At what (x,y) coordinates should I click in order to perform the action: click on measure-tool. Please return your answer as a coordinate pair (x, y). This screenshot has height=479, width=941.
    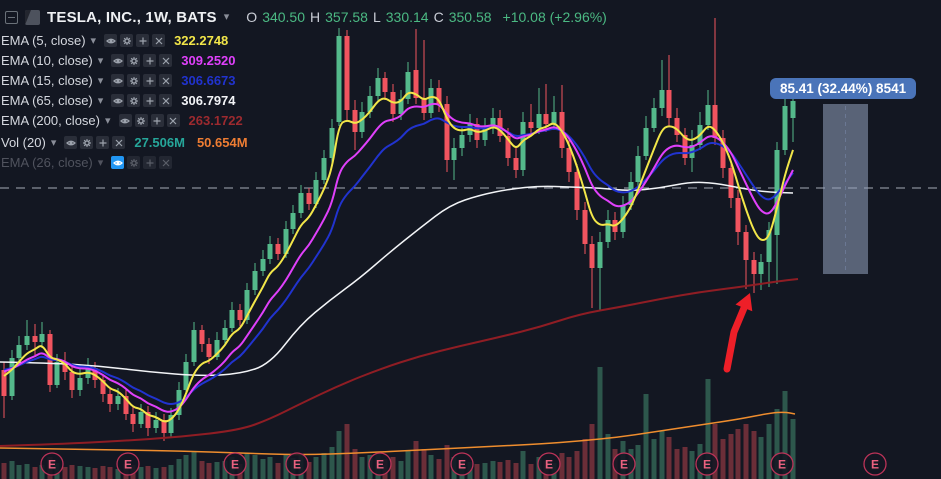
    Looking at the image, I should click on (845, 189).